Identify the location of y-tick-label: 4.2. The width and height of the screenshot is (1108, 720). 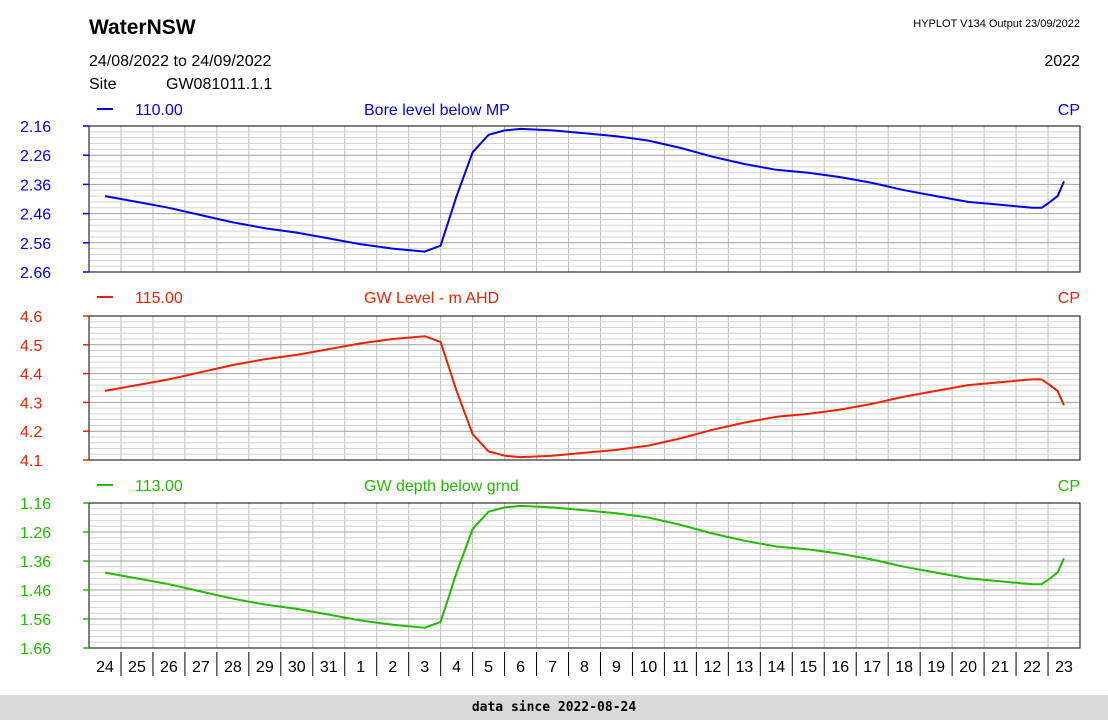
(31, 432).